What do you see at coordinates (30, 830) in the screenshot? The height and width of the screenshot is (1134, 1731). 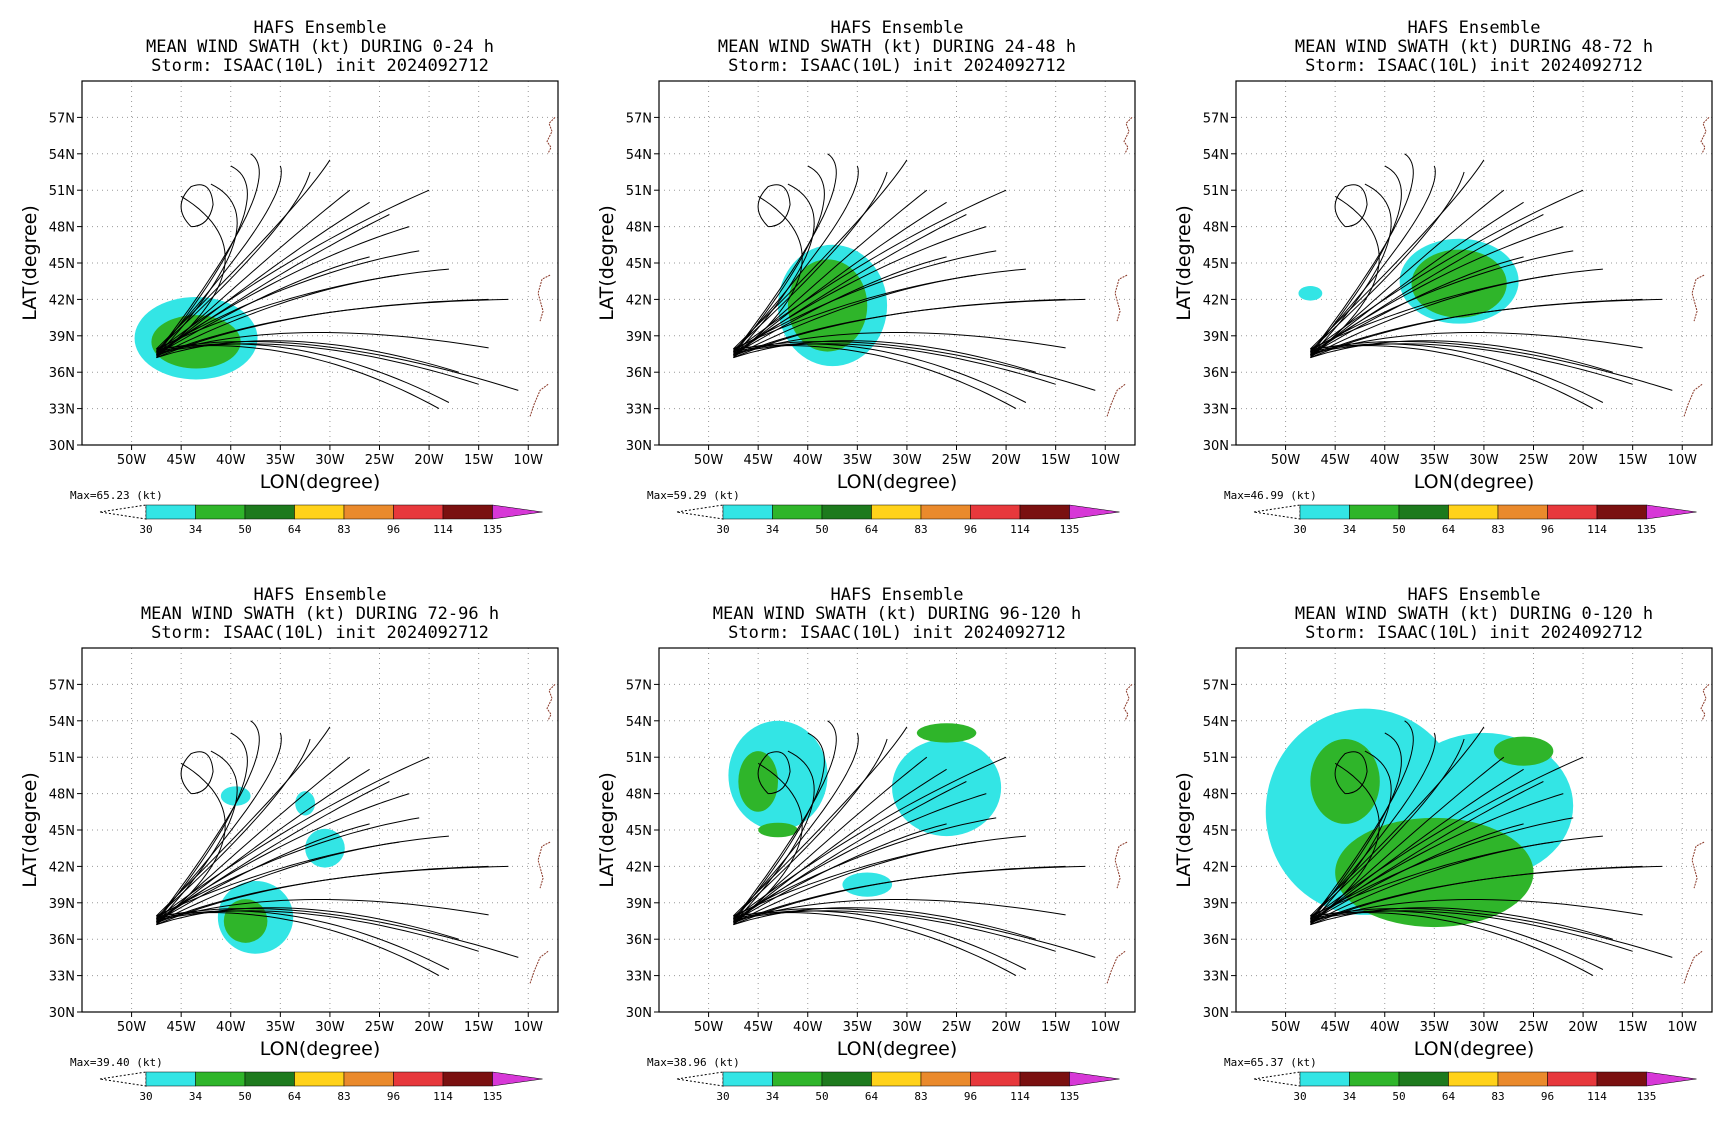 I see `y-axis-label: LAT(degree)` at bounding box center [30, 830].